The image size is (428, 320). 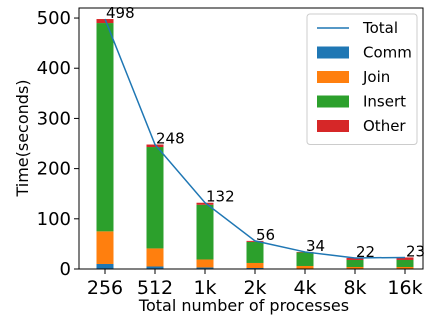 What do you see at coordinates (333, 52) in the screenshot?
I see `legend-swatch-comm` at bounding box center [333, 52].